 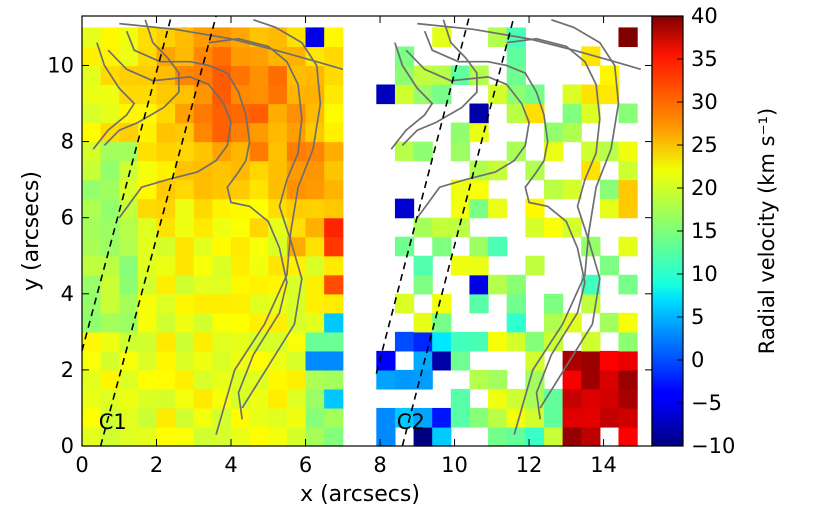 I want to click on y-tick-label: 10, so click(x=60, y=65).